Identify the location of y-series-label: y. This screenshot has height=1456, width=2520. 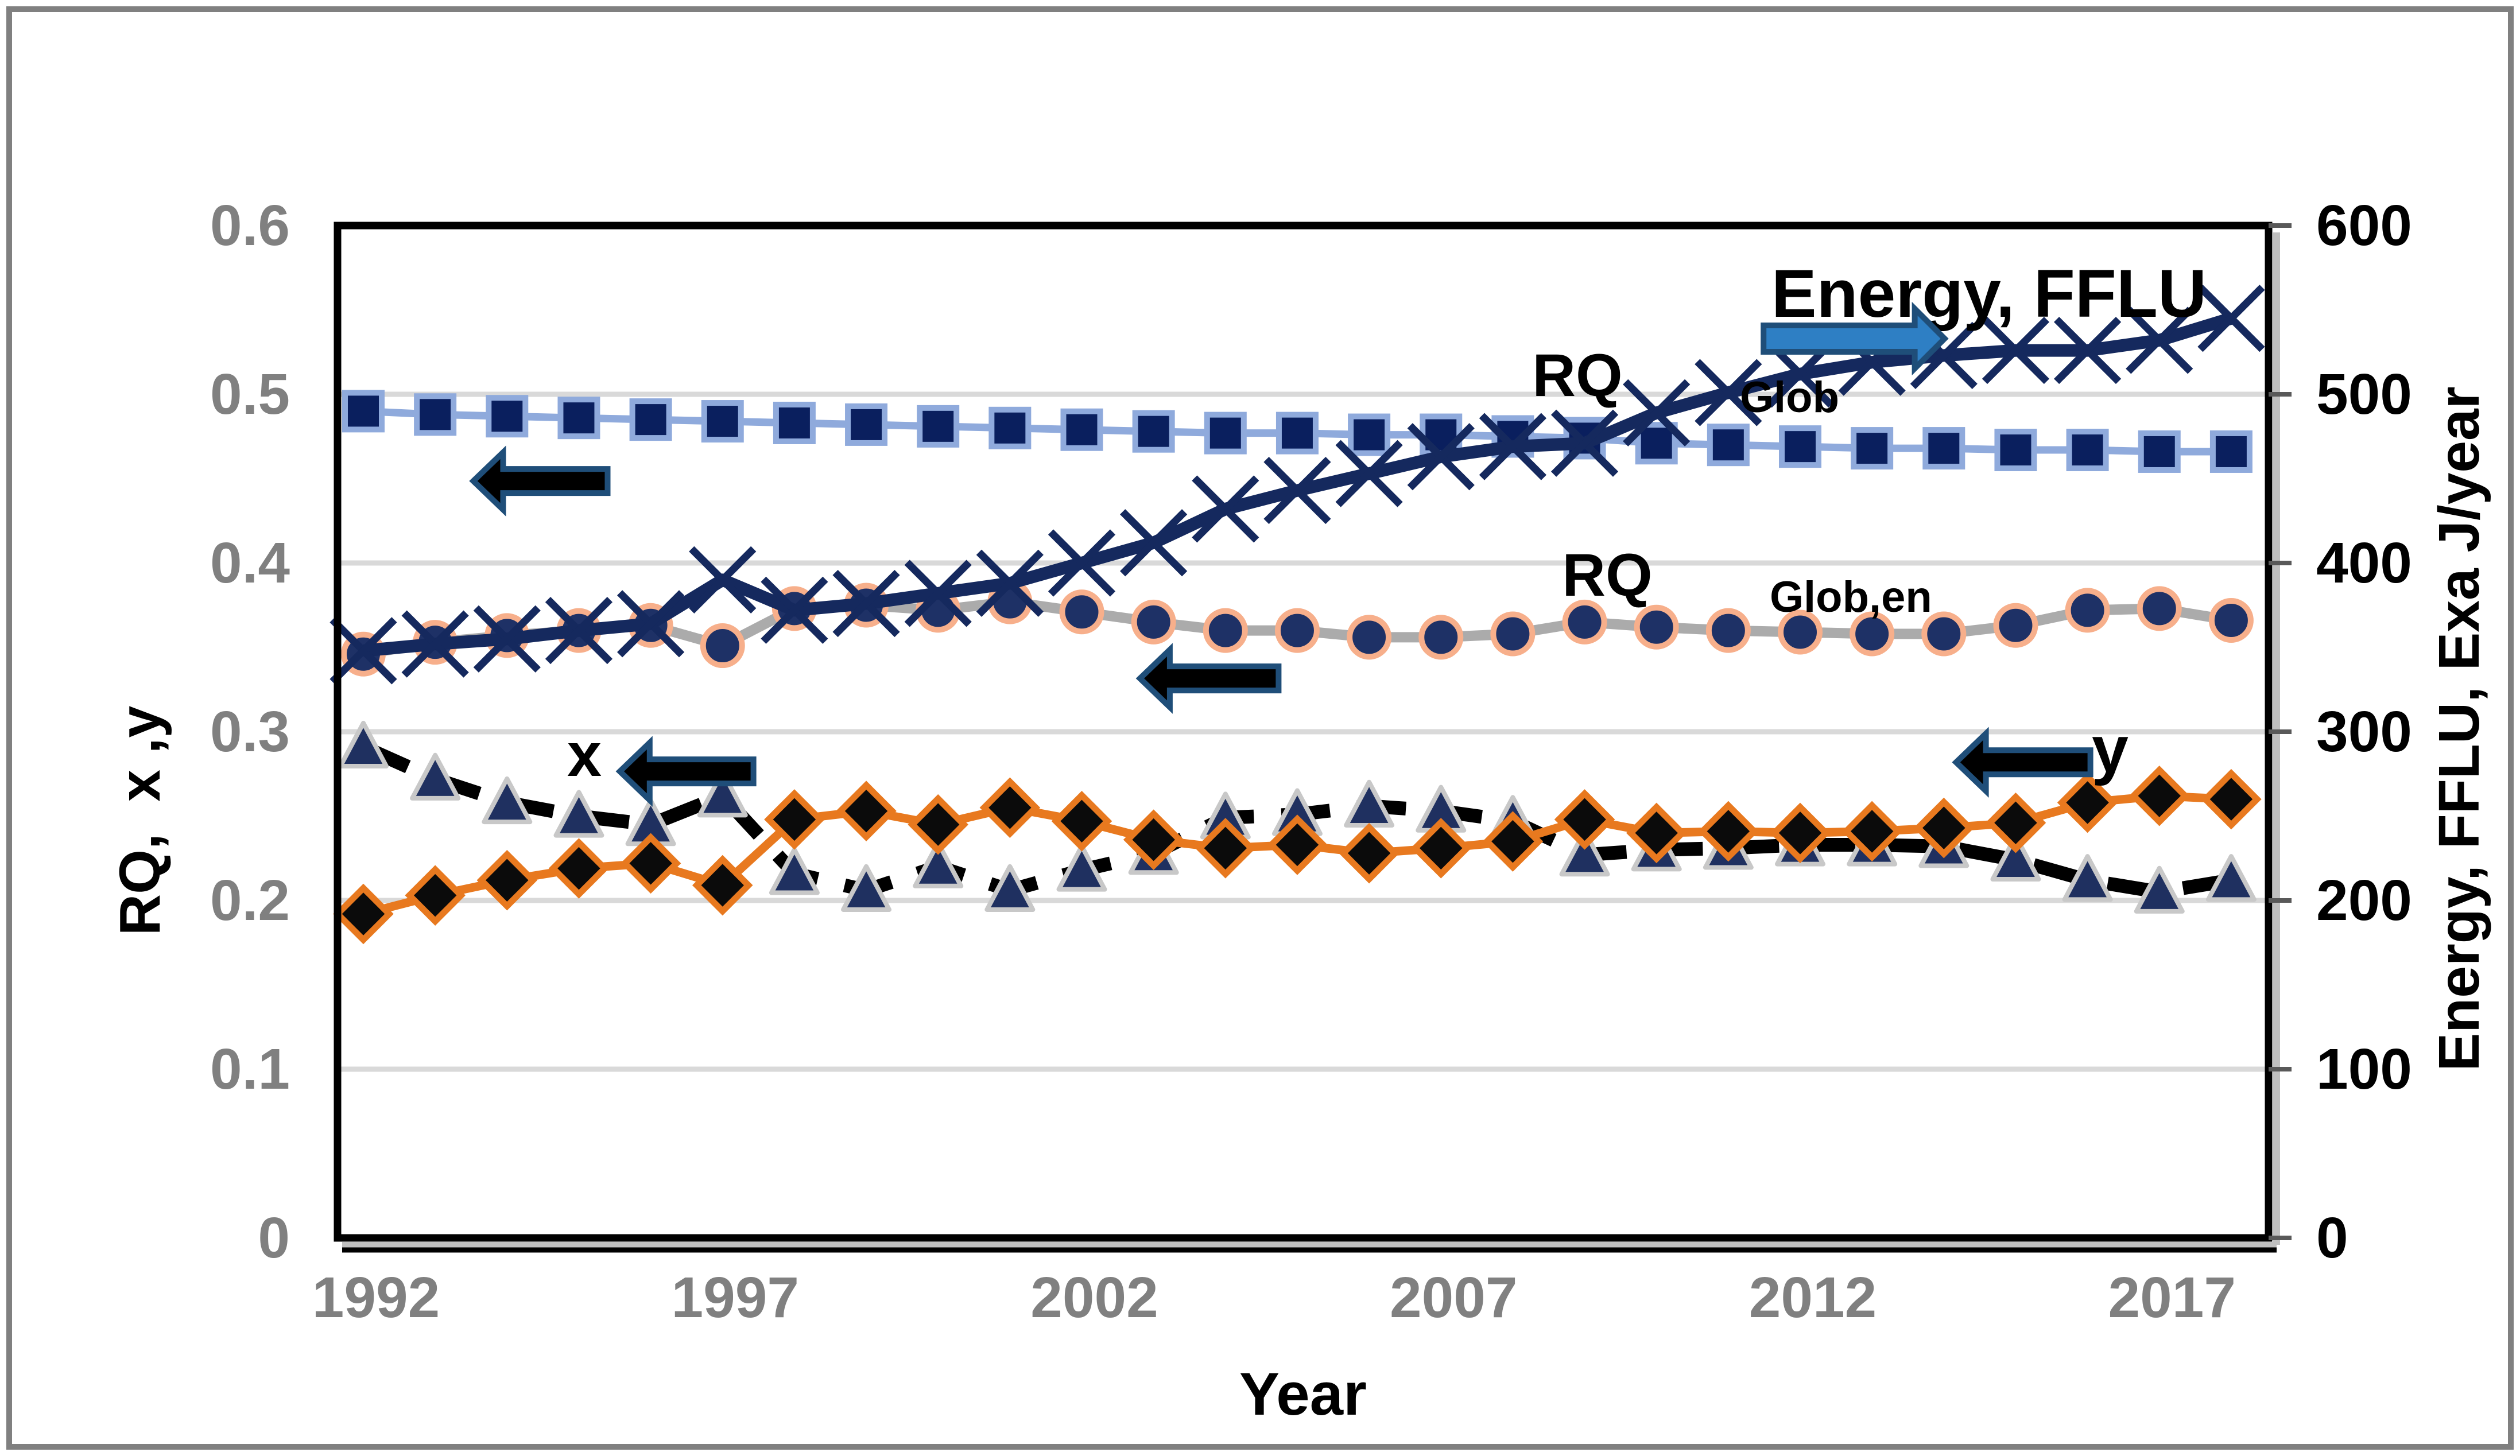
(2110, 749).